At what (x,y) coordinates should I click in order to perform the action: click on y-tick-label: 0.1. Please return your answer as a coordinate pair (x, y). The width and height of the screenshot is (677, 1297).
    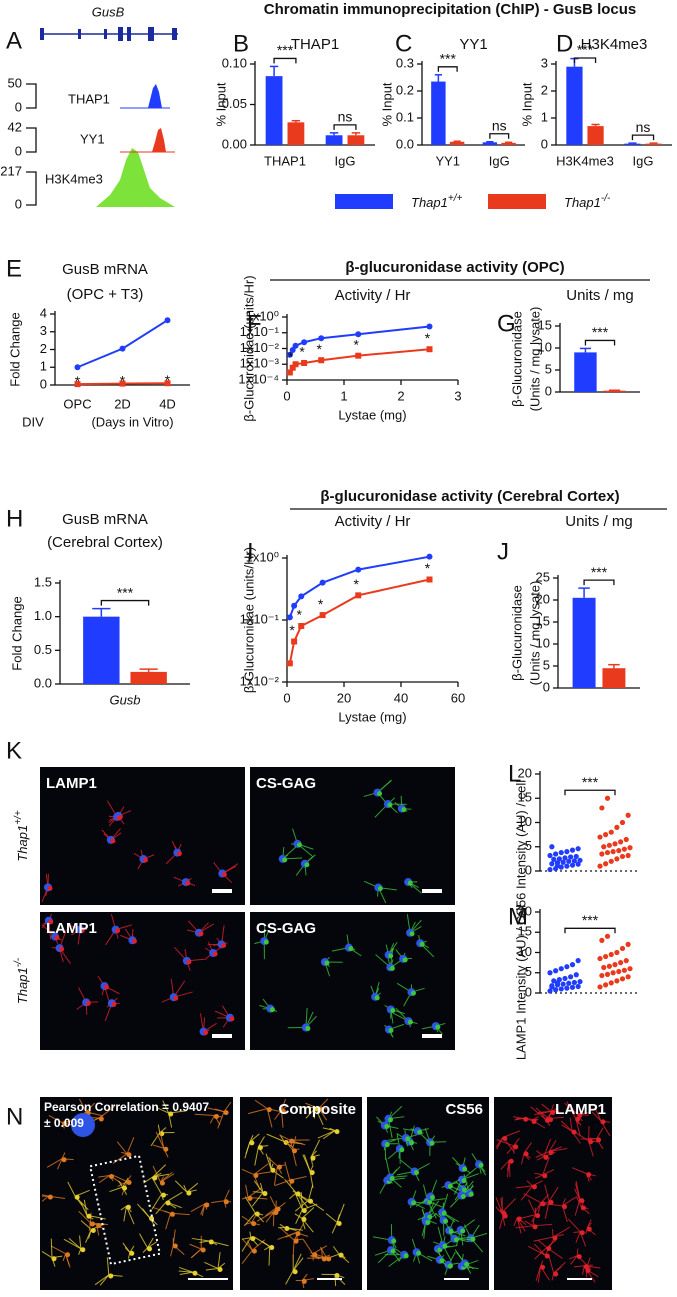
    Looking at the image, I should click on (405, 116).